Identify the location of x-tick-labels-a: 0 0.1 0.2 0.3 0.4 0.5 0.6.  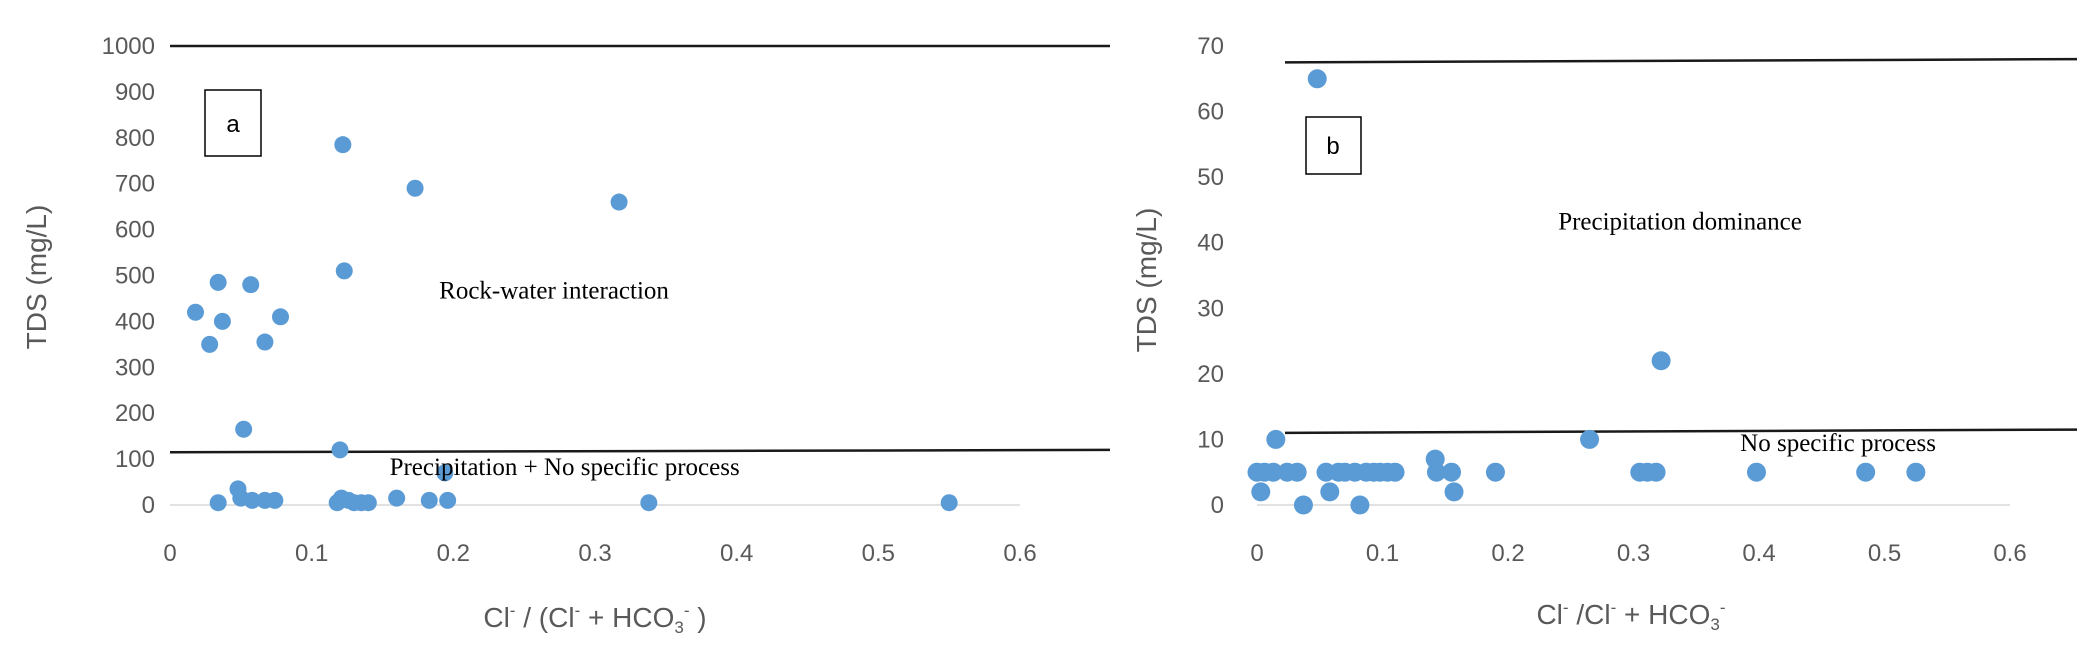
(599, 553).